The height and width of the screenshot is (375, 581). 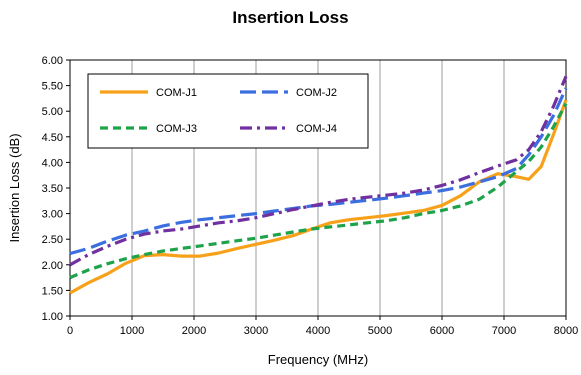 What do you see at coordinates (380, 331) in the screenshot?
I see `x-tick-label: 5000` at bounding box center [380, 331].